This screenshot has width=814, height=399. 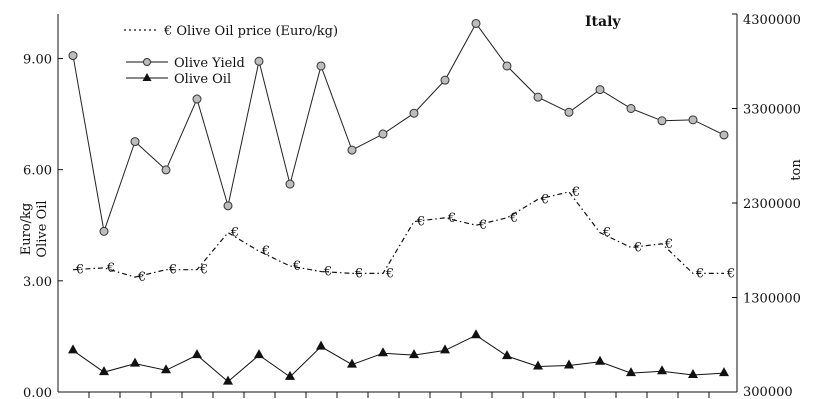 I want to click on price-point-14: €, so click(x=513, y=218).